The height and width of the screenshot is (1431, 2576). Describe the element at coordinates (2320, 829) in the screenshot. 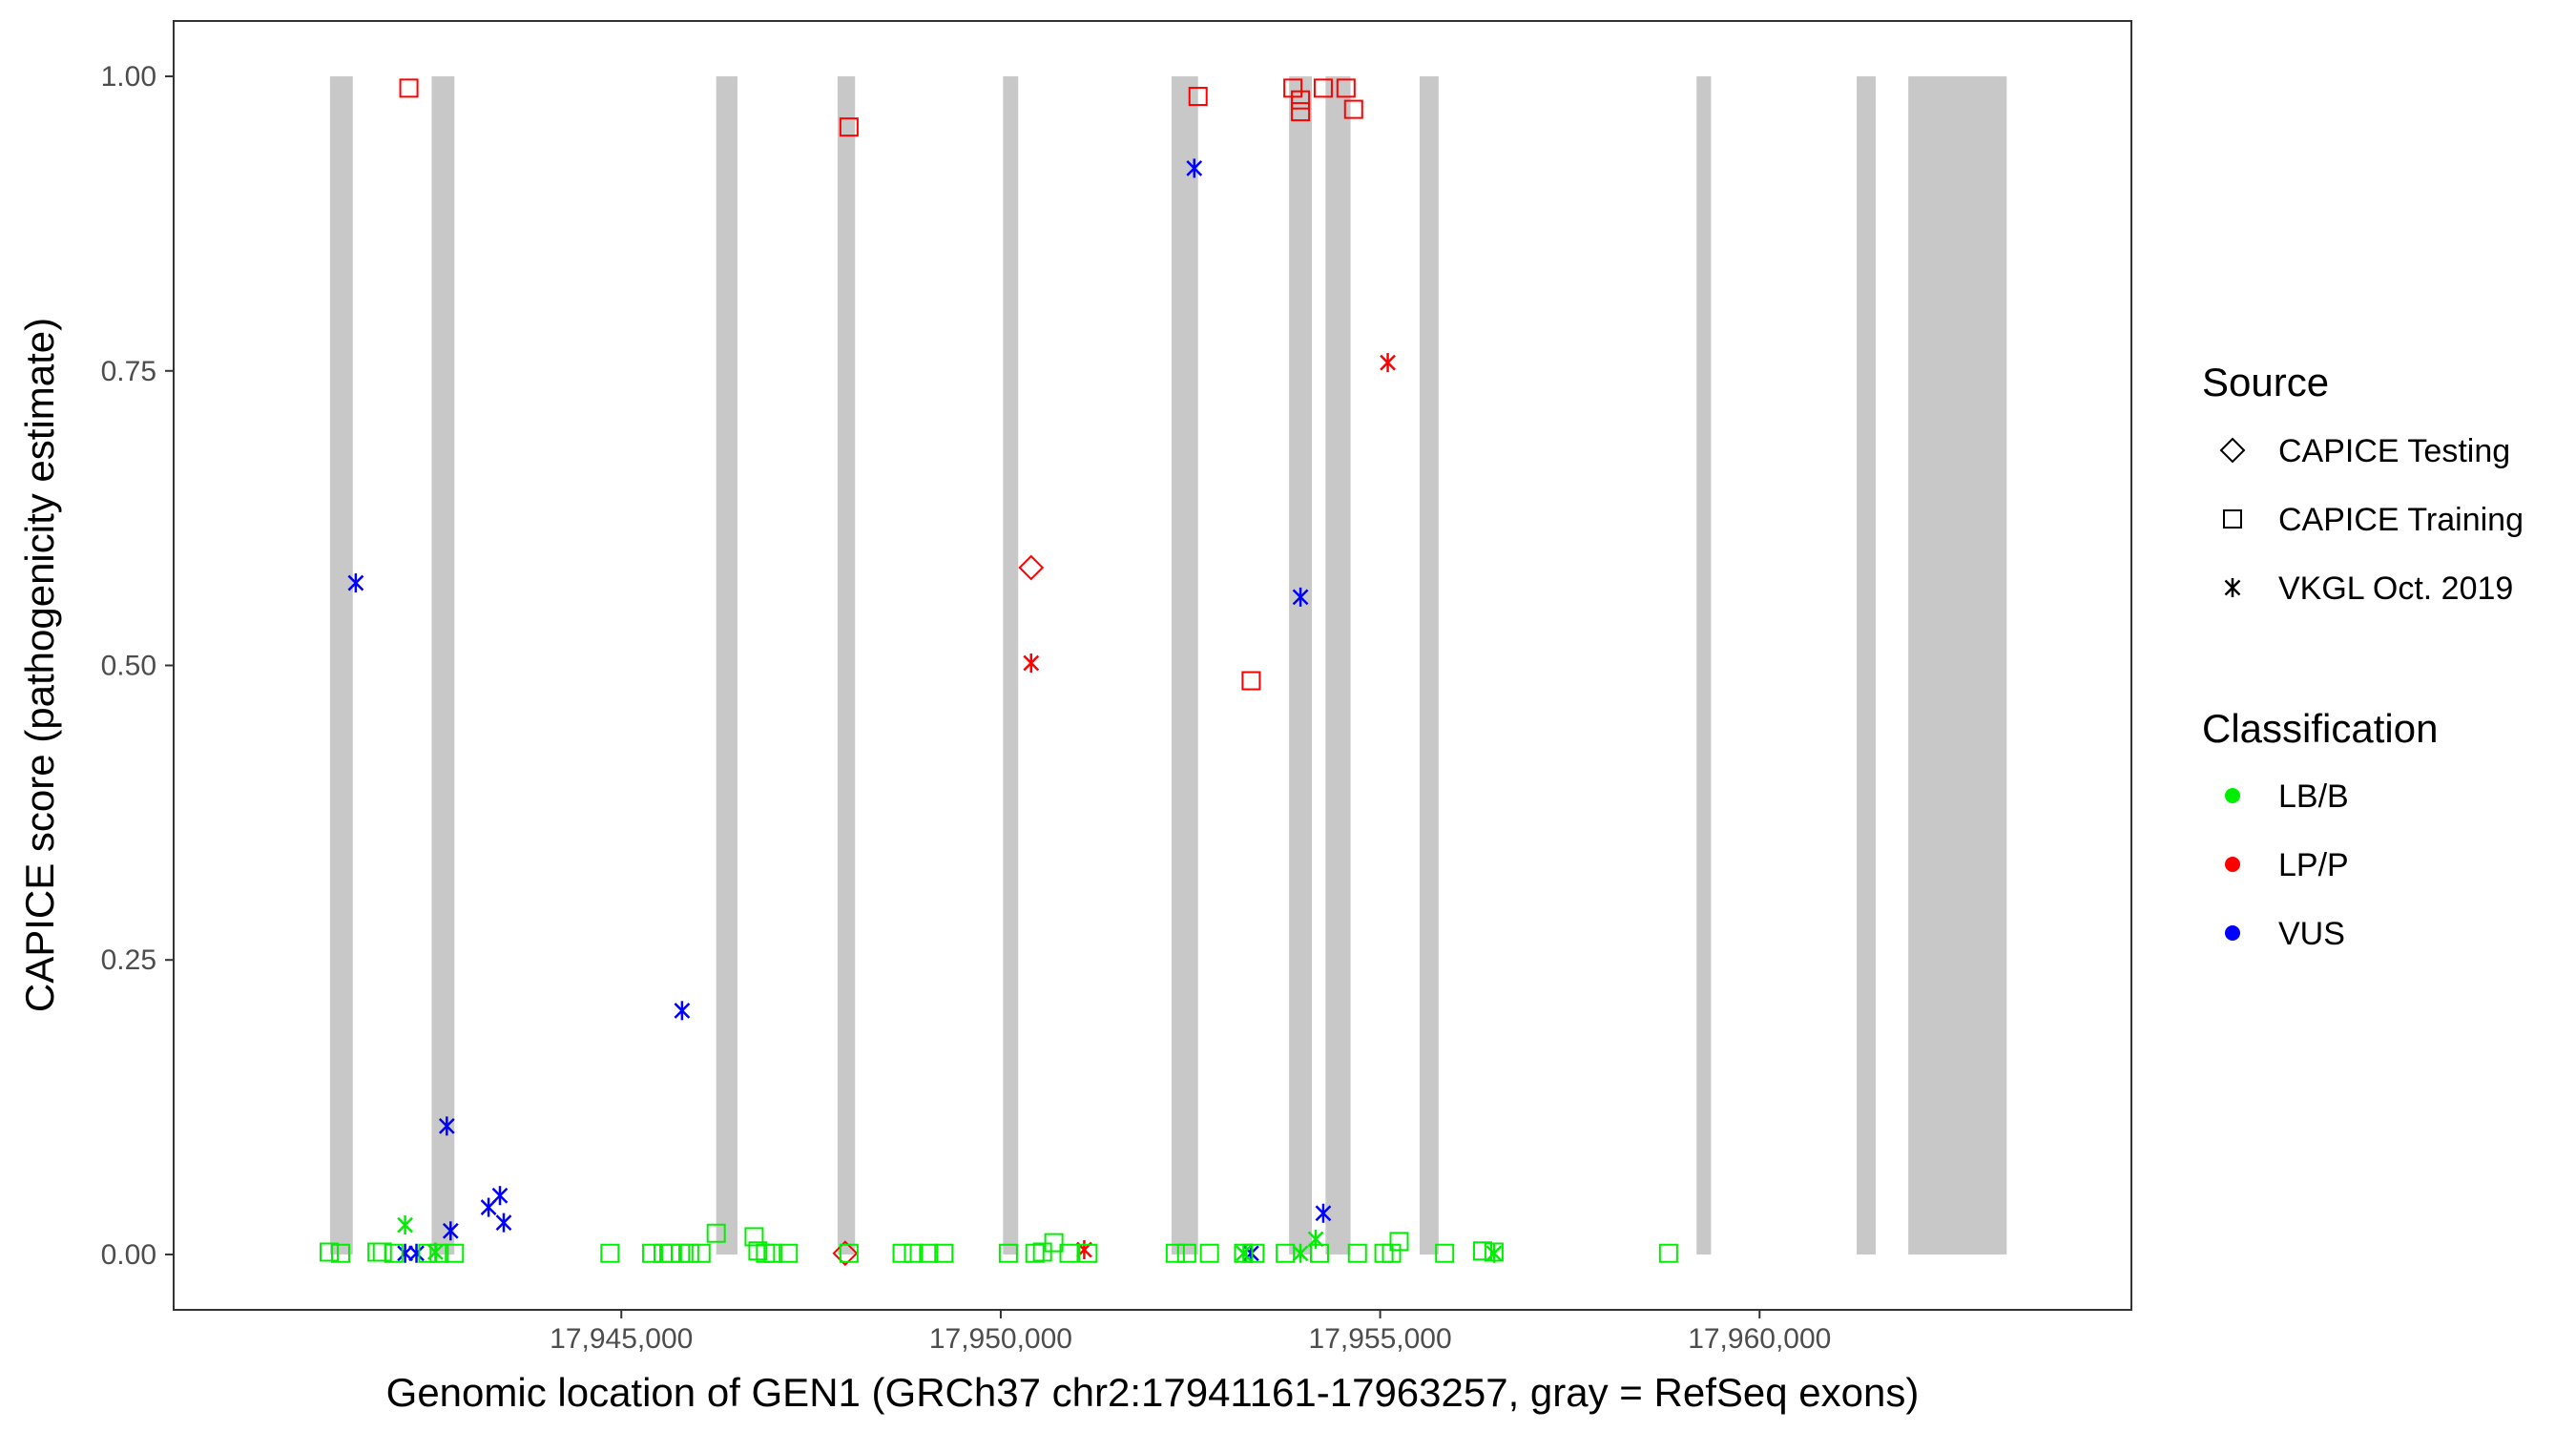

I see `legend-classification: Classification LB/B LP/P VUS` at that location.